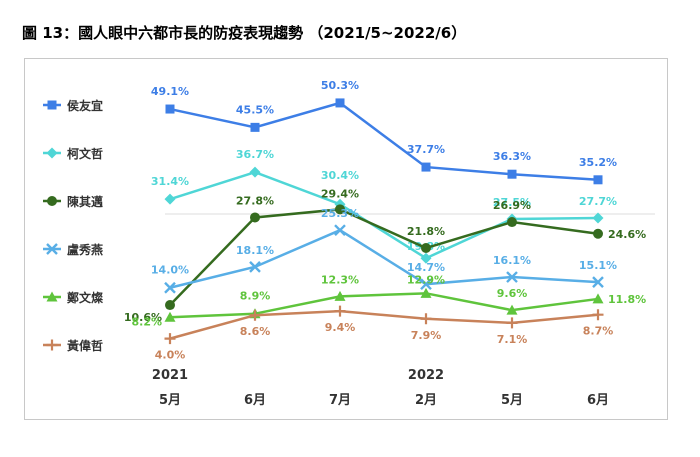  Describe the element at coordinates (426, 400) in the screenshot. I see `x-tick-label: 2月` at that location.